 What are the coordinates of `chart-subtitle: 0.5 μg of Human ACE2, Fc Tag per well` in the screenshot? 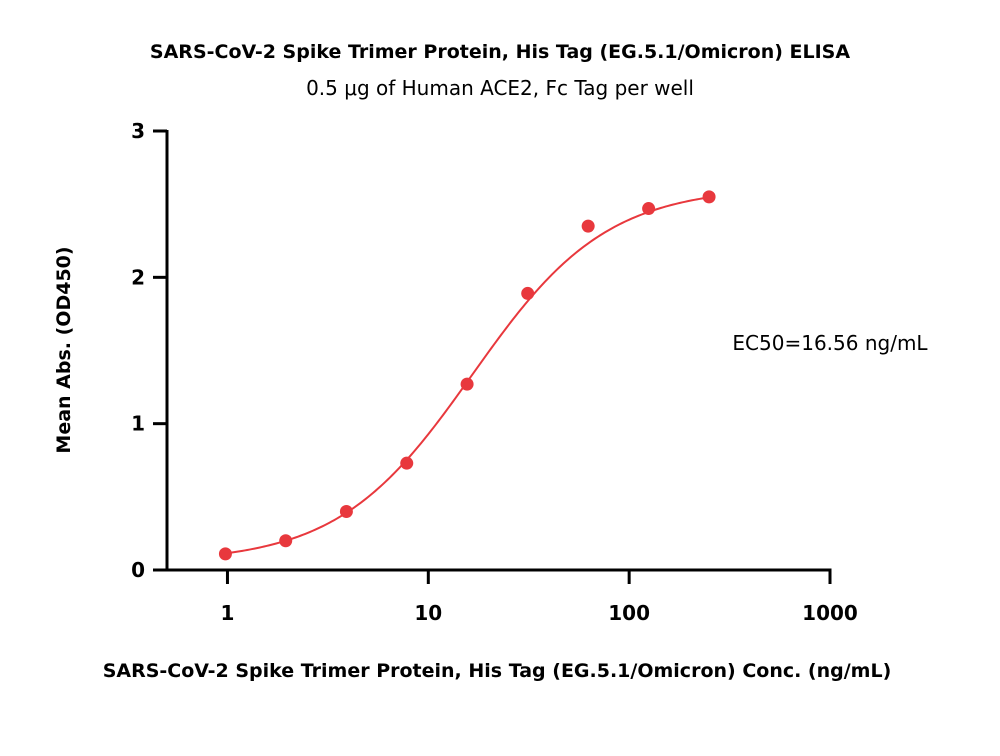 It's located at (500, 88).